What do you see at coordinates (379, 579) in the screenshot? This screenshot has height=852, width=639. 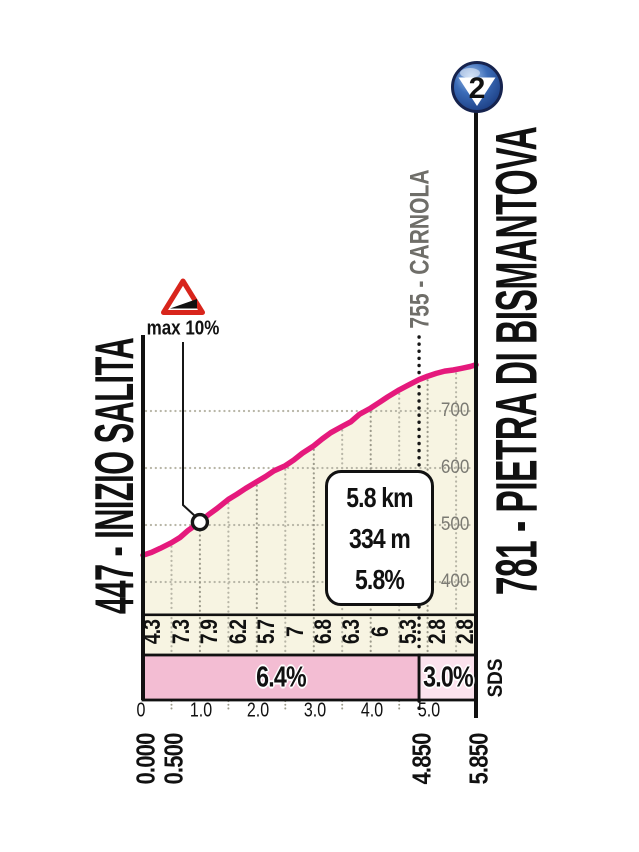 I see `climb-avg-gradient-value: 5.8%` at bounding box center [379, 579].